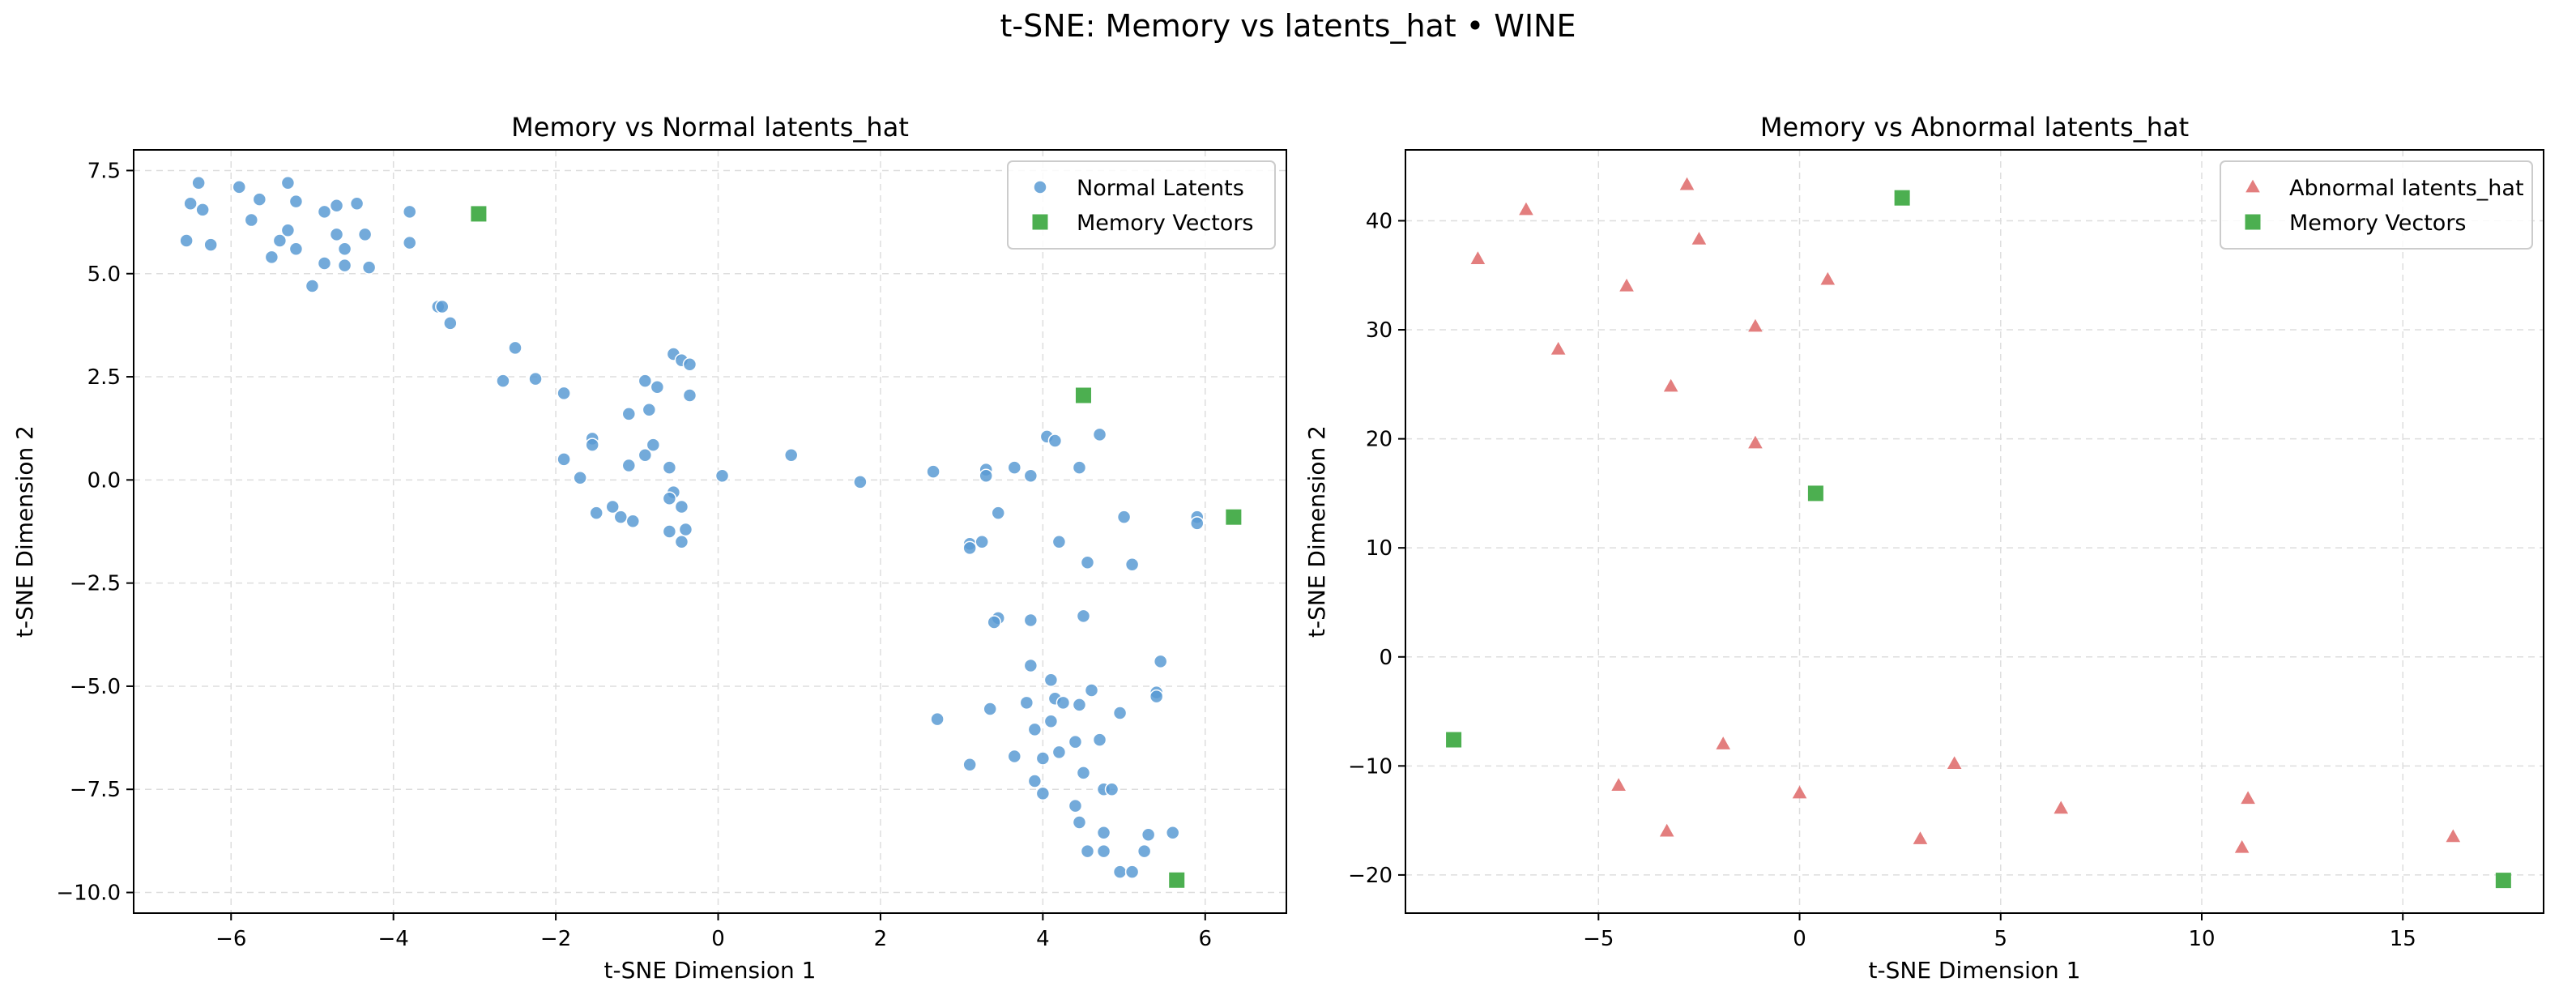 The width and height of the screenshot is (2576, 999). Describe the element at coordinates (2403, 939) in the screenshot. I see `x-tick-label: 15` at that location.